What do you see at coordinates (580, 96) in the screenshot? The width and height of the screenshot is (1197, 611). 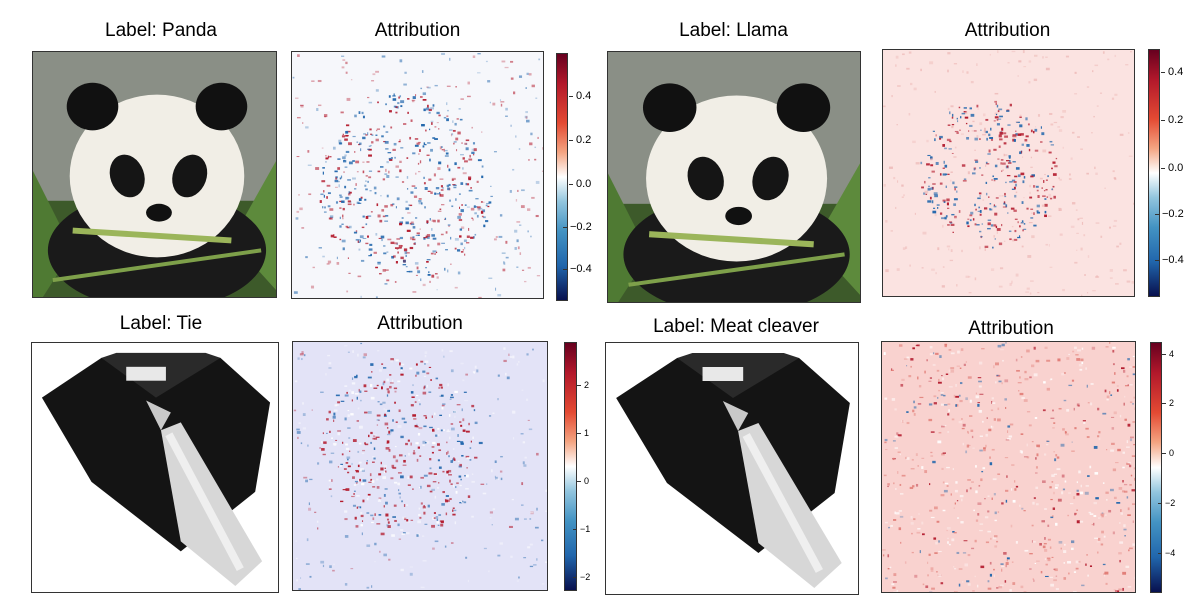 I see `colorbar-tick: 0.4` at bounding box center [580, 96].